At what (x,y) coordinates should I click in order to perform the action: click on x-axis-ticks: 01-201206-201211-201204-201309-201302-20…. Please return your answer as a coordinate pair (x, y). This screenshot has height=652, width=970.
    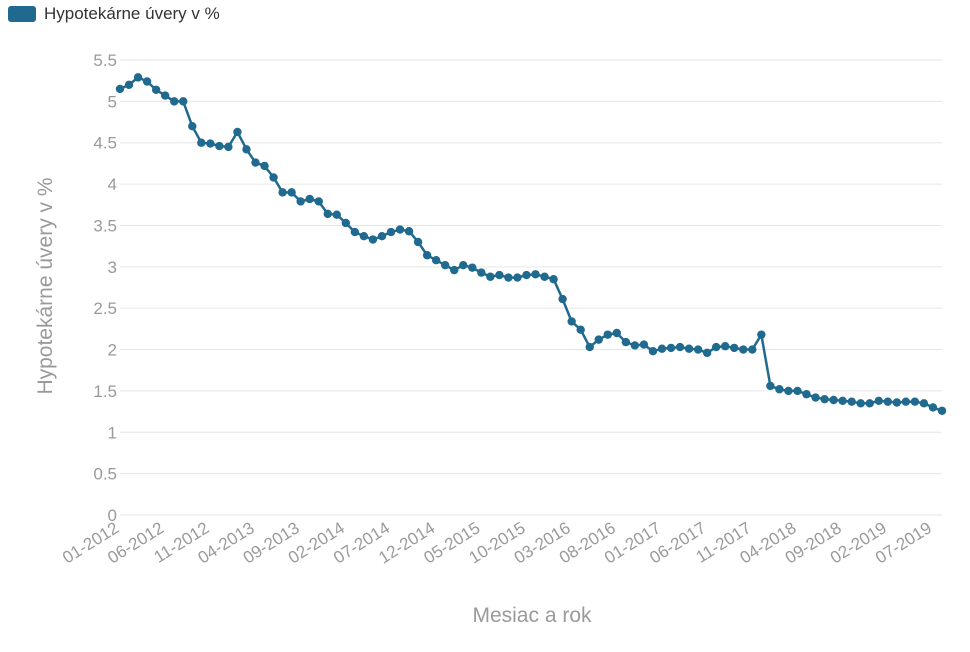
    Looking at the image, I should click on (497, 542).